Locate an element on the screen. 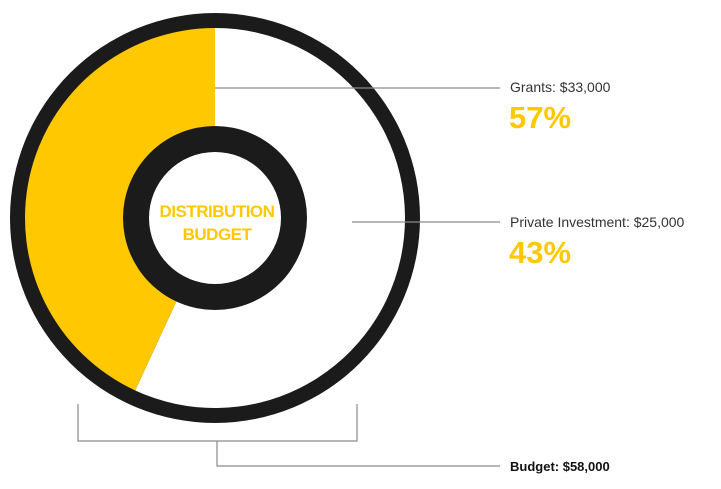  total-bracket is located at coordinates (288, 435).